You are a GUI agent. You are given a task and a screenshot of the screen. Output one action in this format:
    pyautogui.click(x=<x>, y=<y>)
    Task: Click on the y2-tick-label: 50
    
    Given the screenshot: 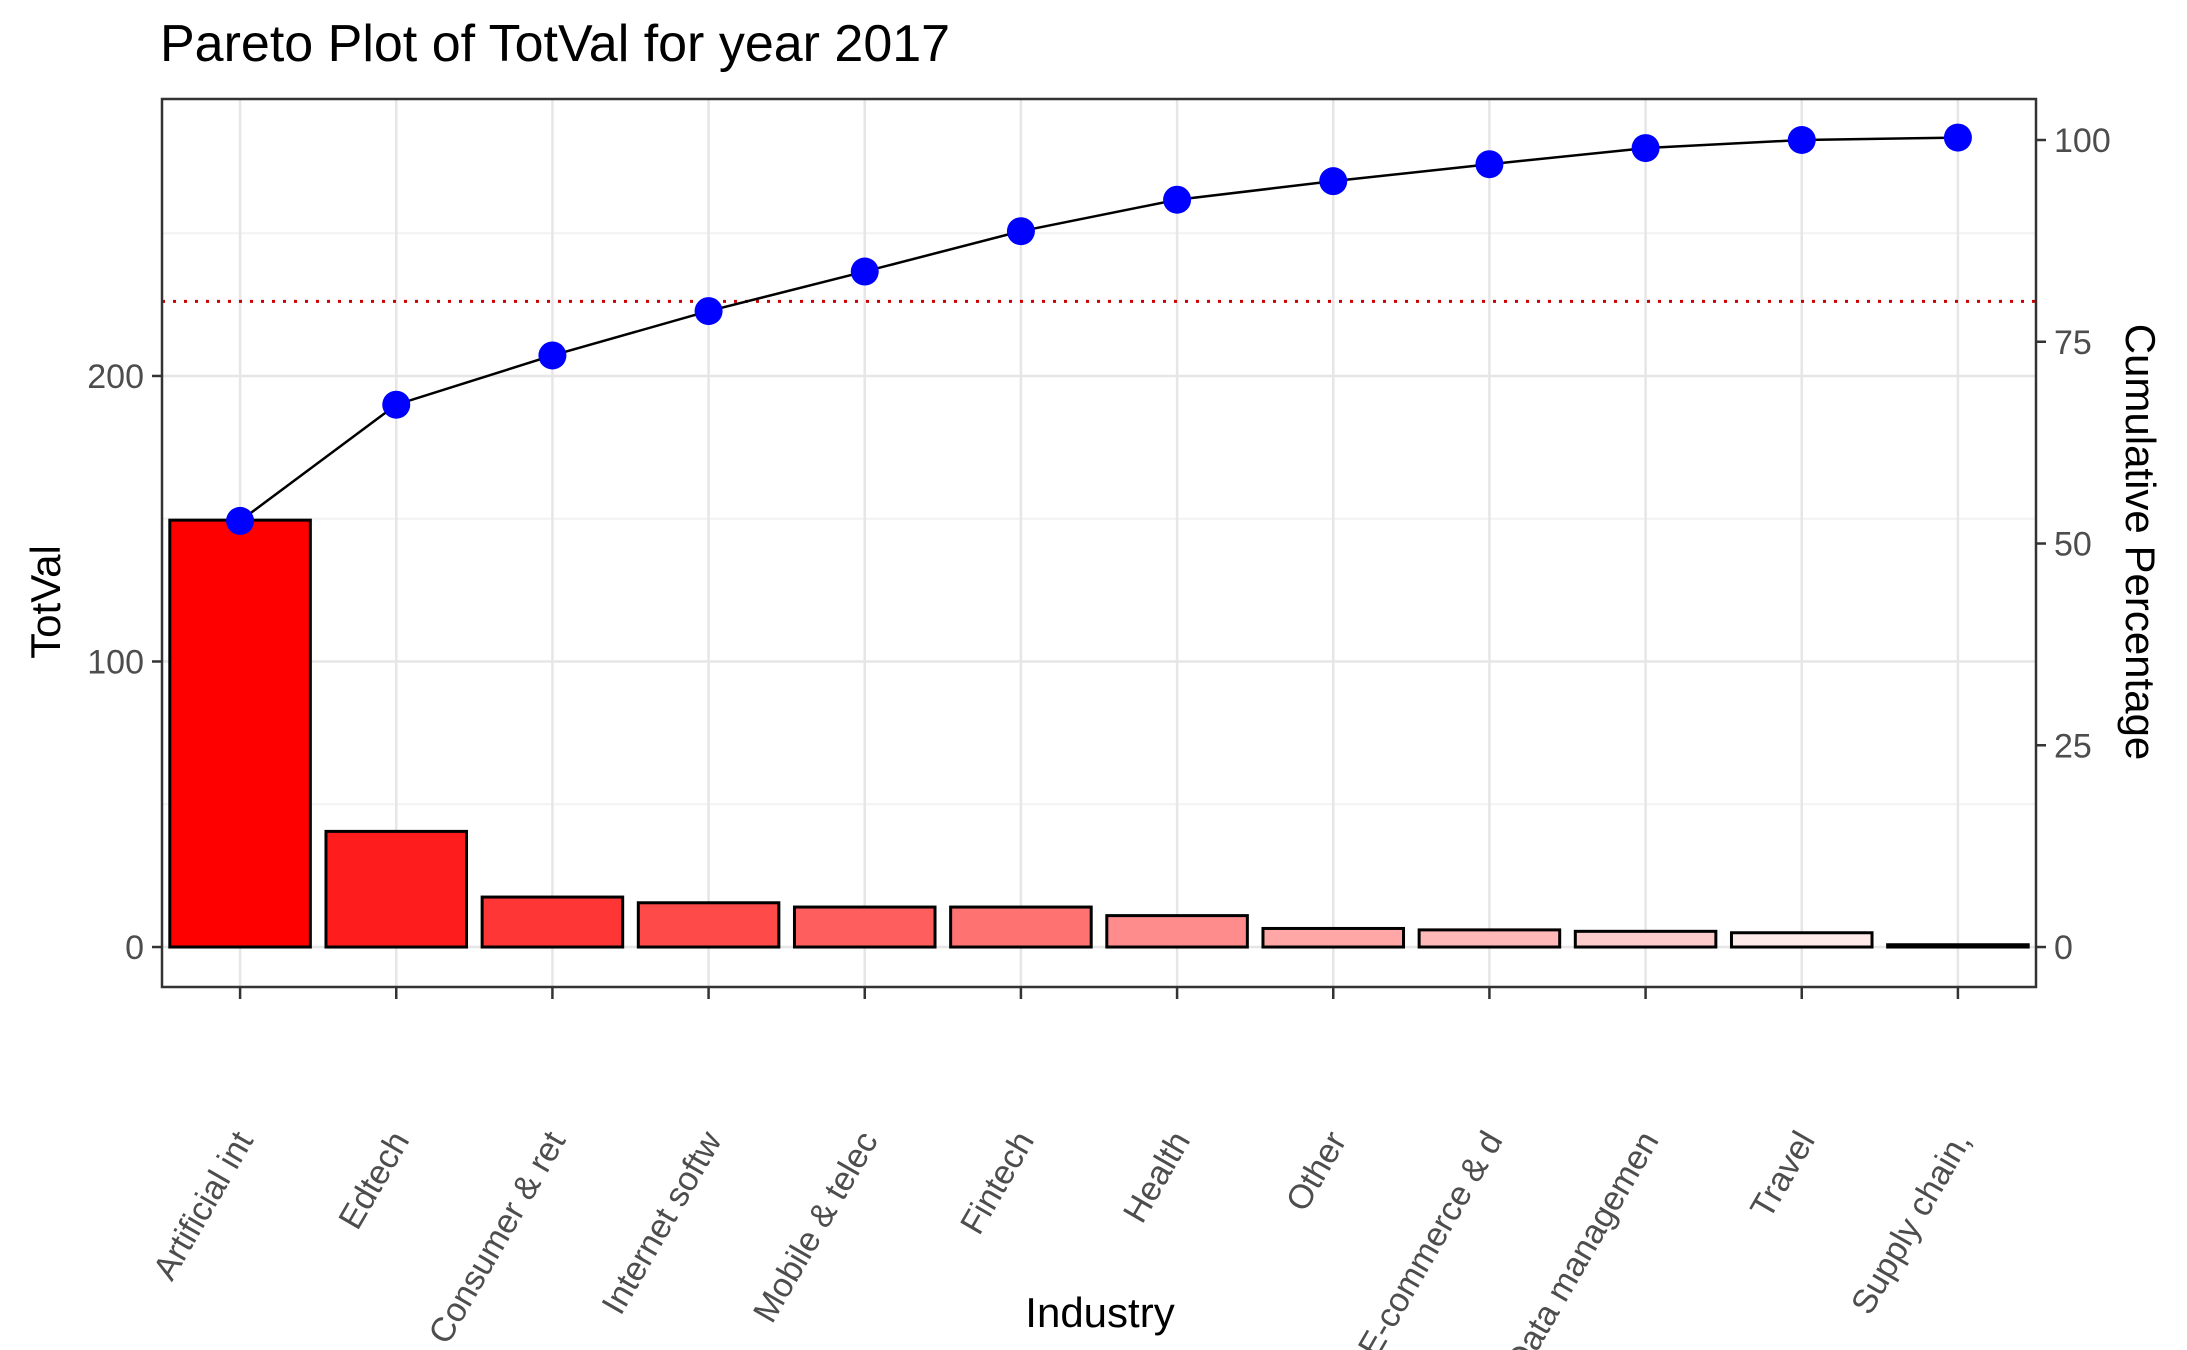 What is the action you would take?
    pyautogui.click(x=2073, y=545)
    